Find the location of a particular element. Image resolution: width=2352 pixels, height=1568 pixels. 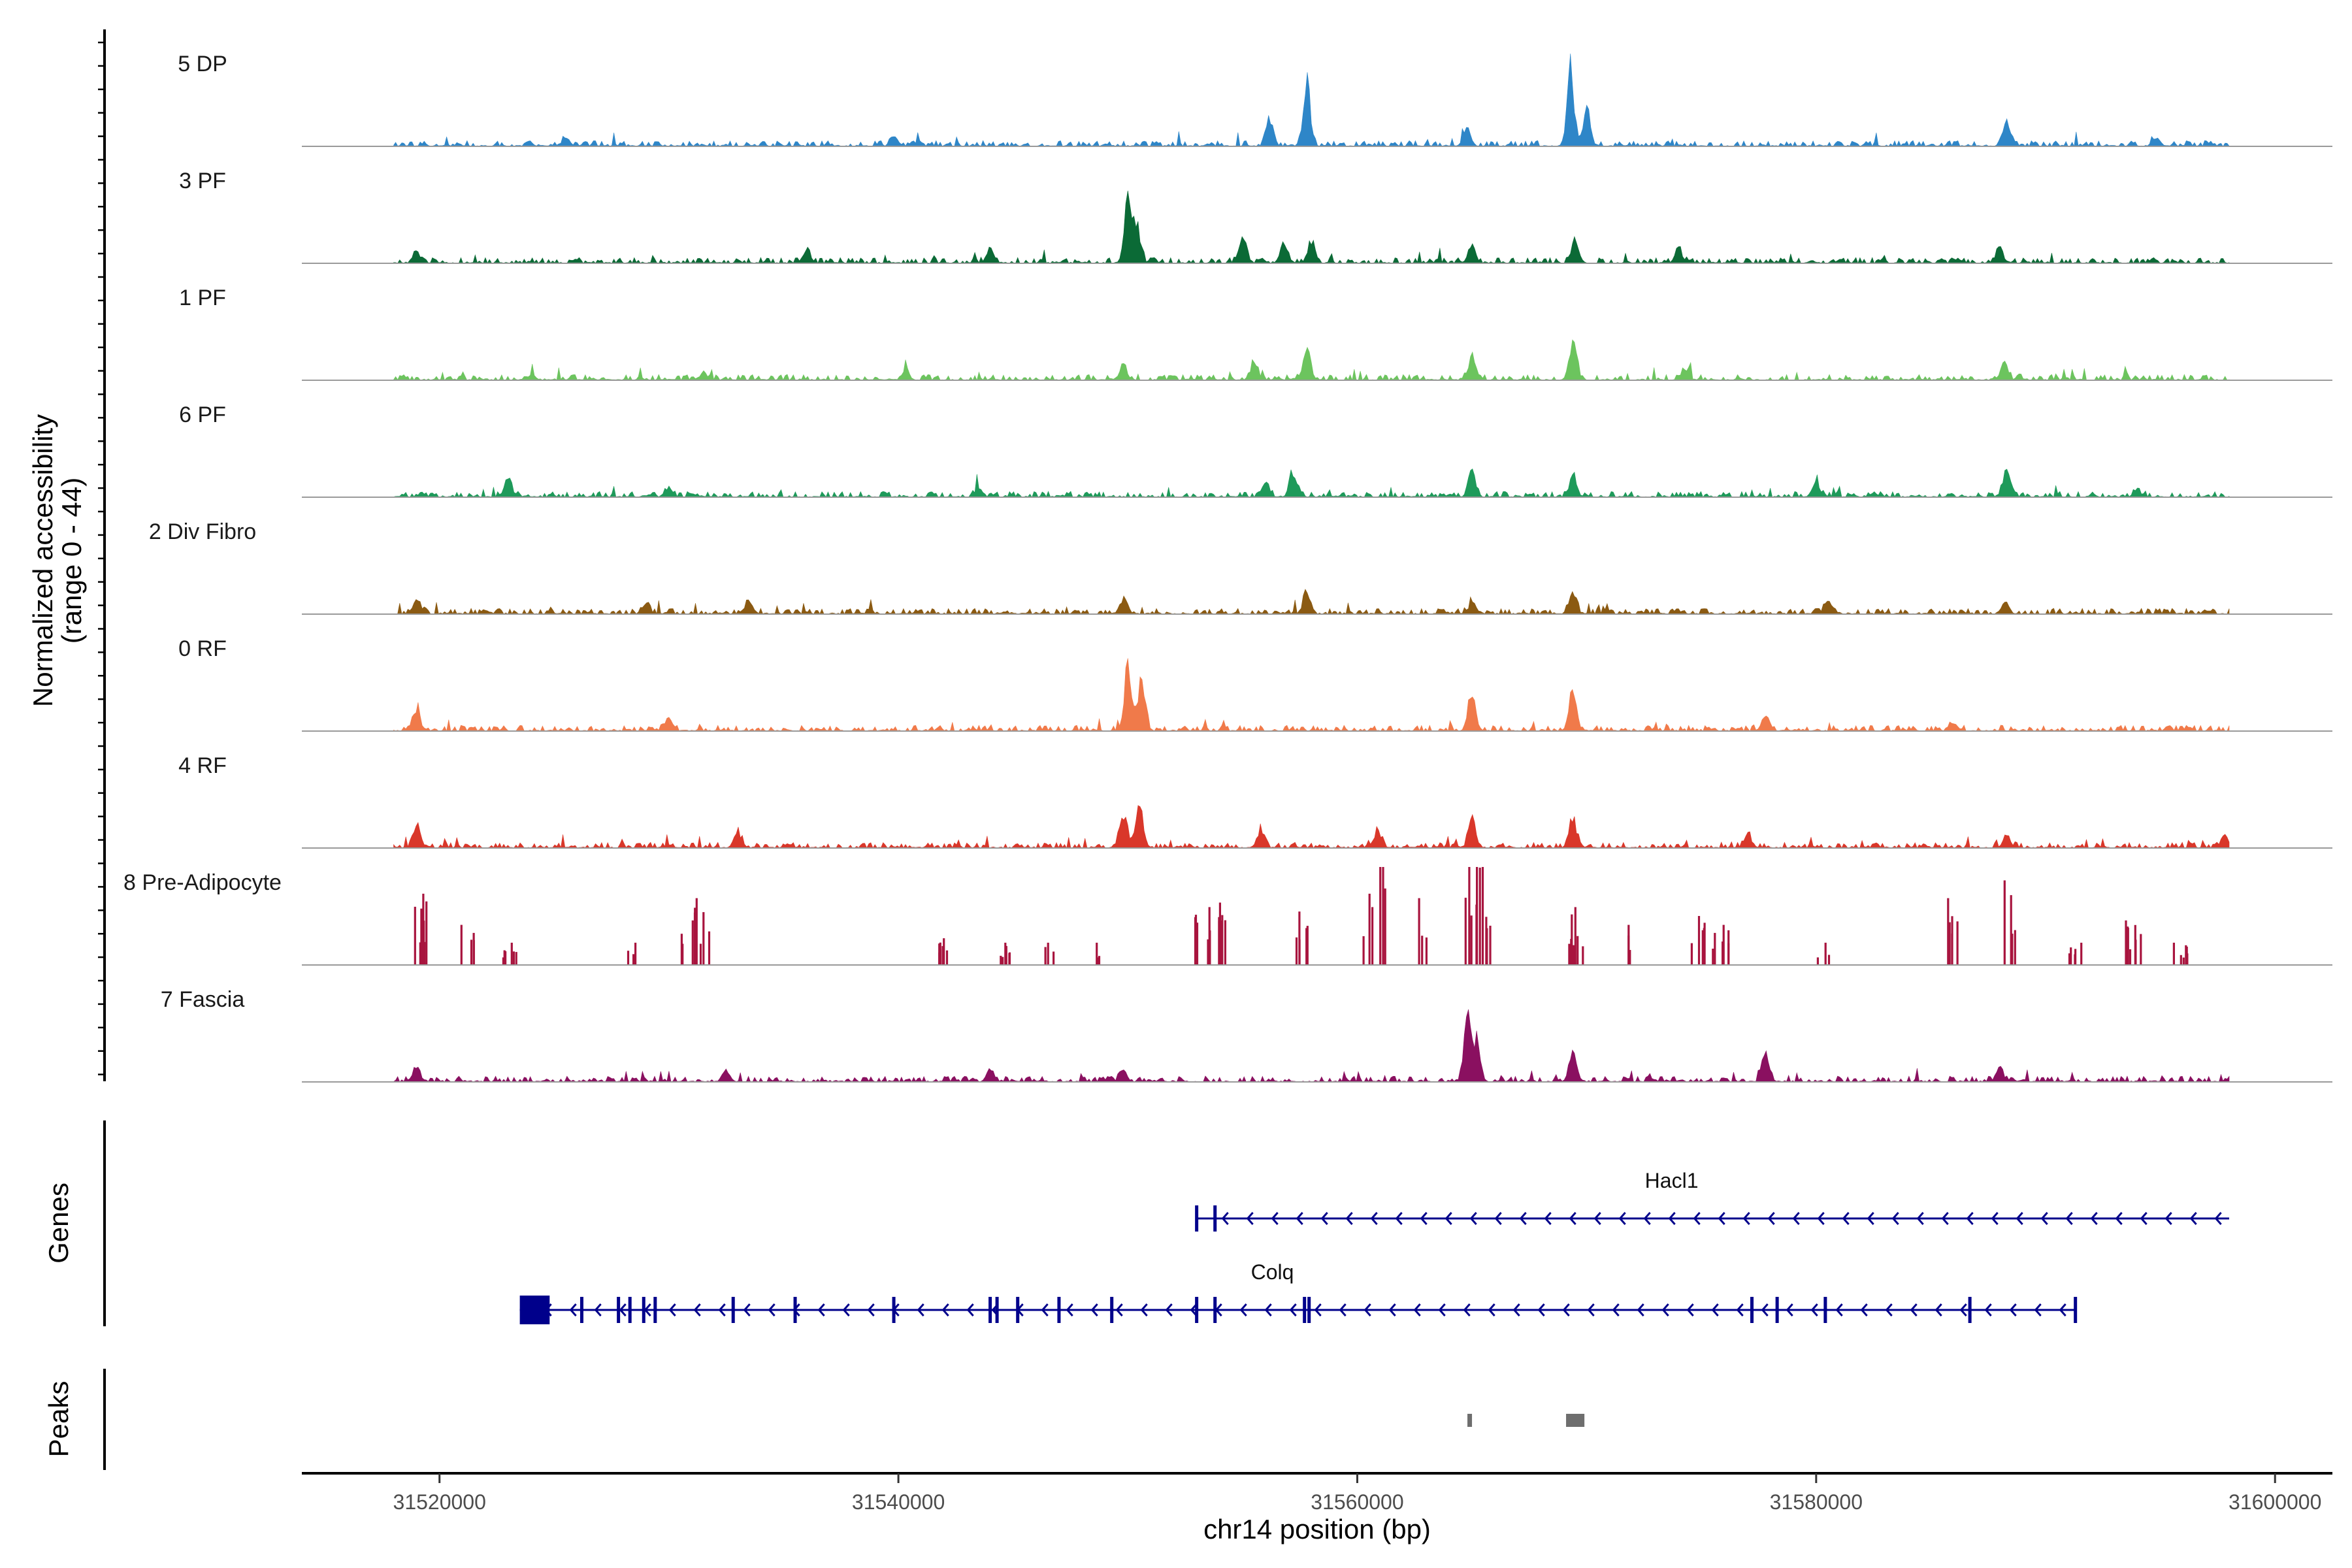

genes-track-label: Genes is located at coordinates (58, 1223).